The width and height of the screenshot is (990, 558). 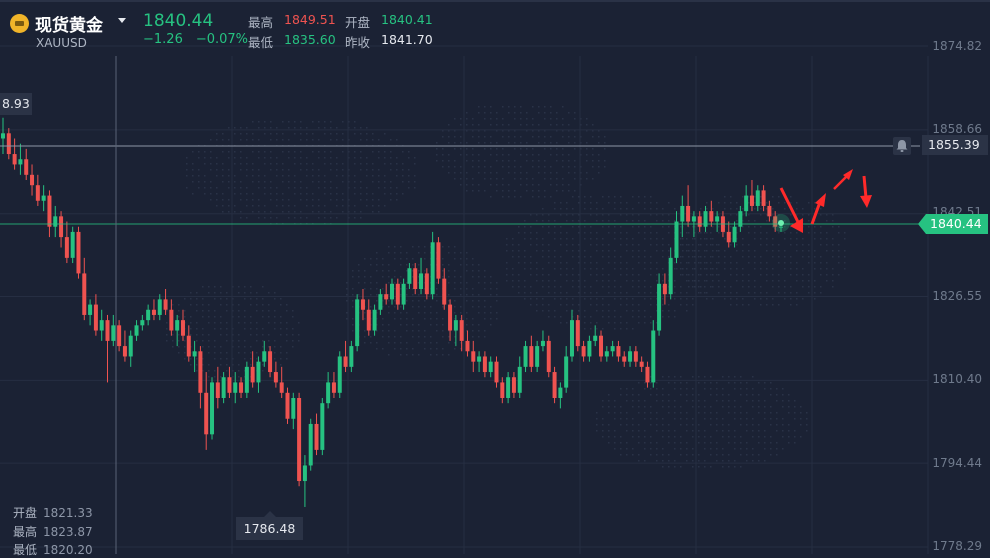 I want to click on instrument-name: 现货黄金, so click(x=69, y=26).